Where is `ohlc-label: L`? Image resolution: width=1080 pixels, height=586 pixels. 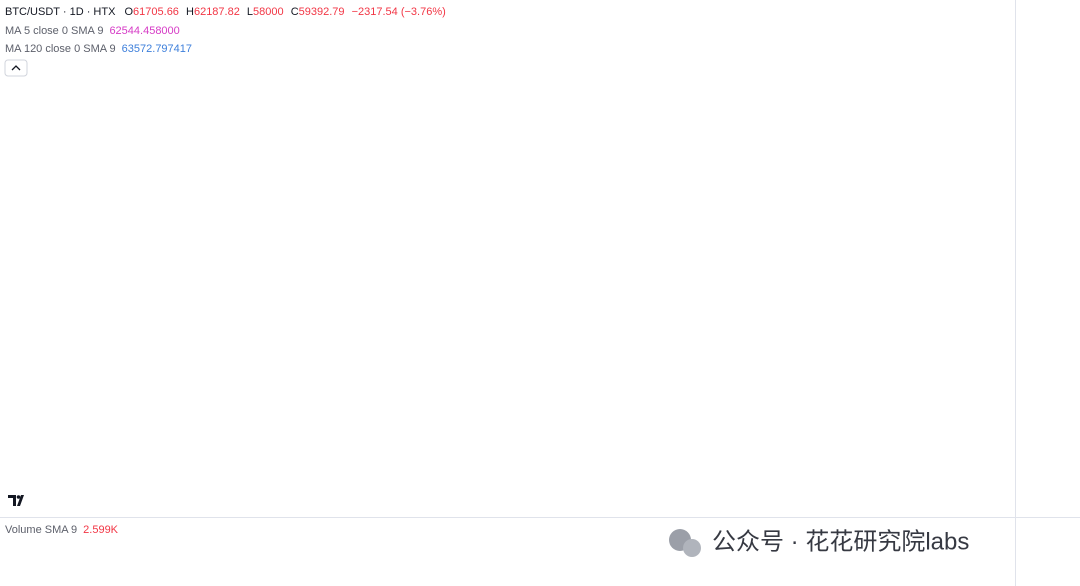
ohlc-label: L is located at coordinates (250, 12).